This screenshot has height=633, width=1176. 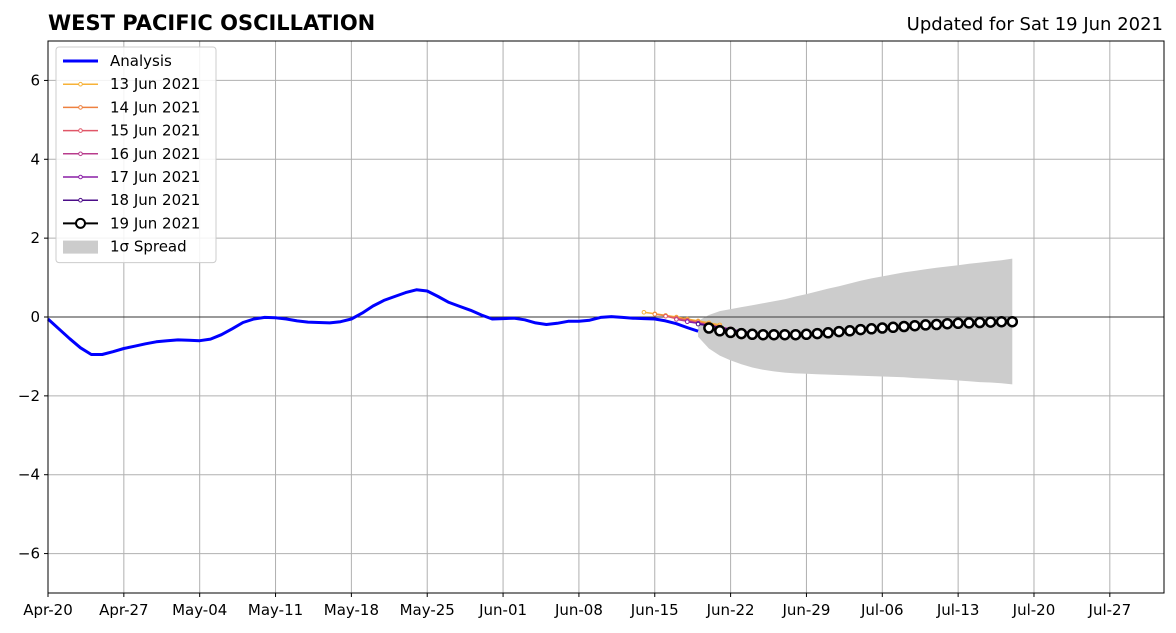 What do you see at coordinates (48, 610) in the screenshot?
I see `x-tick-label: Apr-20` at bounding box center [48, 610].